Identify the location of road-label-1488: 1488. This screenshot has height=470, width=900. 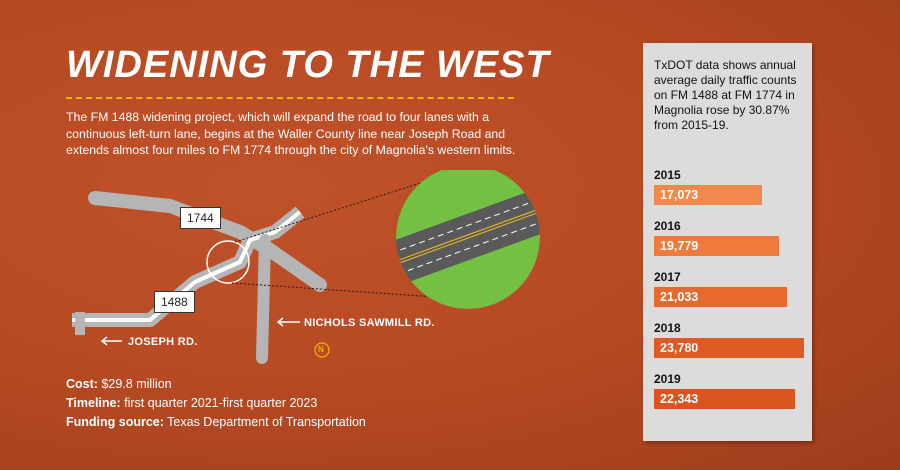
(174, 302).